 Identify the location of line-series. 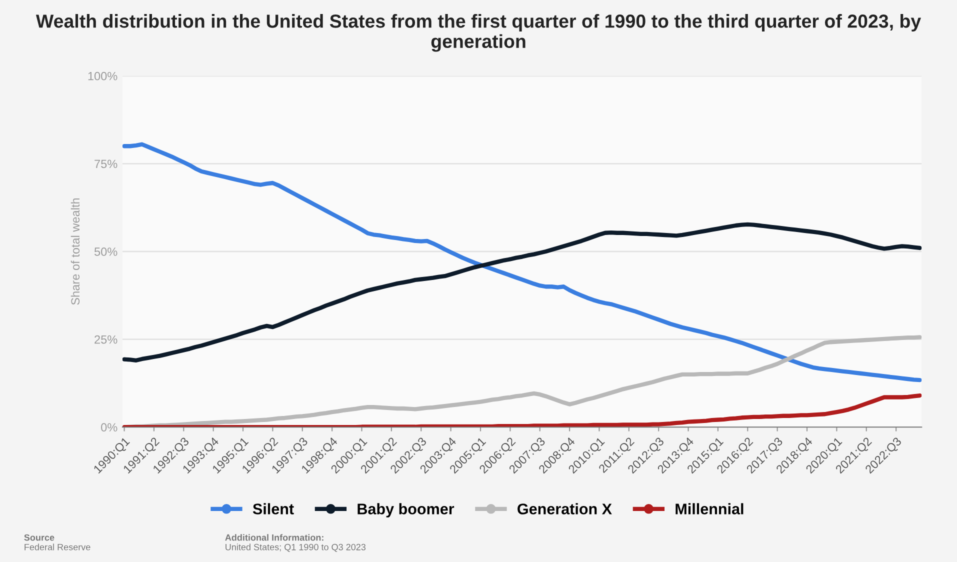
(522, 410).